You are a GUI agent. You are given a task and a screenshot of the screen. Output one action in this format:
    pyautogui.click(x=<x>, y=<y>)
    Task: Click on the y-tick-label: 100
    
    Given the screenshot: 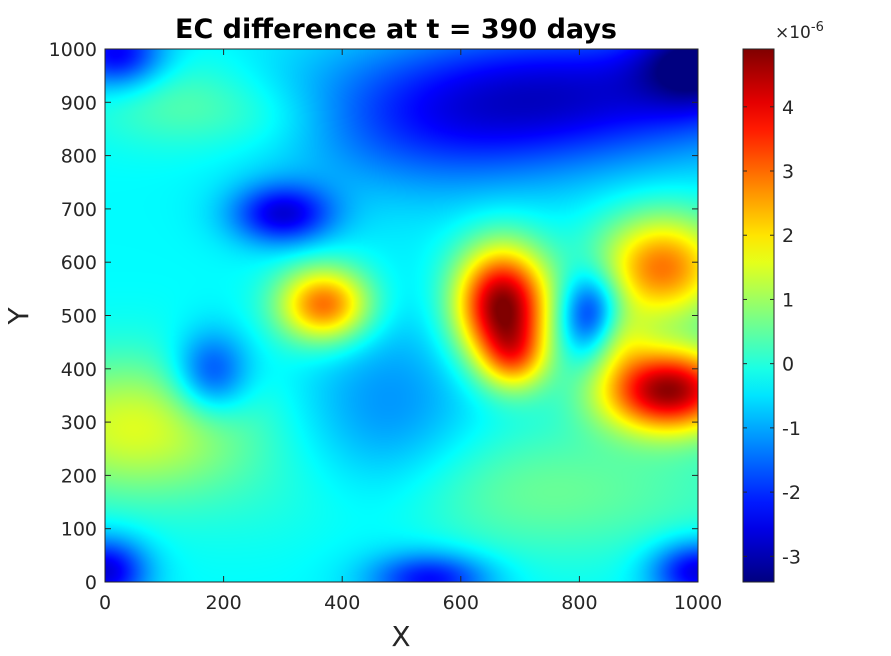 What is the action you would take?
    pyautogui.click(x=79, y=530)
    